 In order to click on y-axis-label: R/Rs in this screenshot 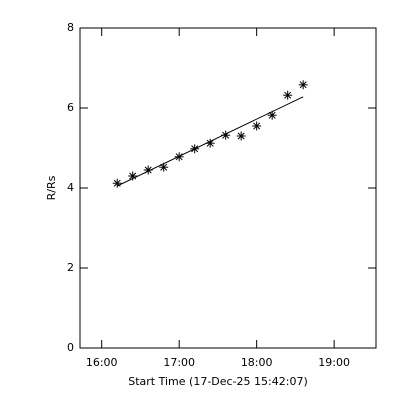, I will do `click(51, 187)`.